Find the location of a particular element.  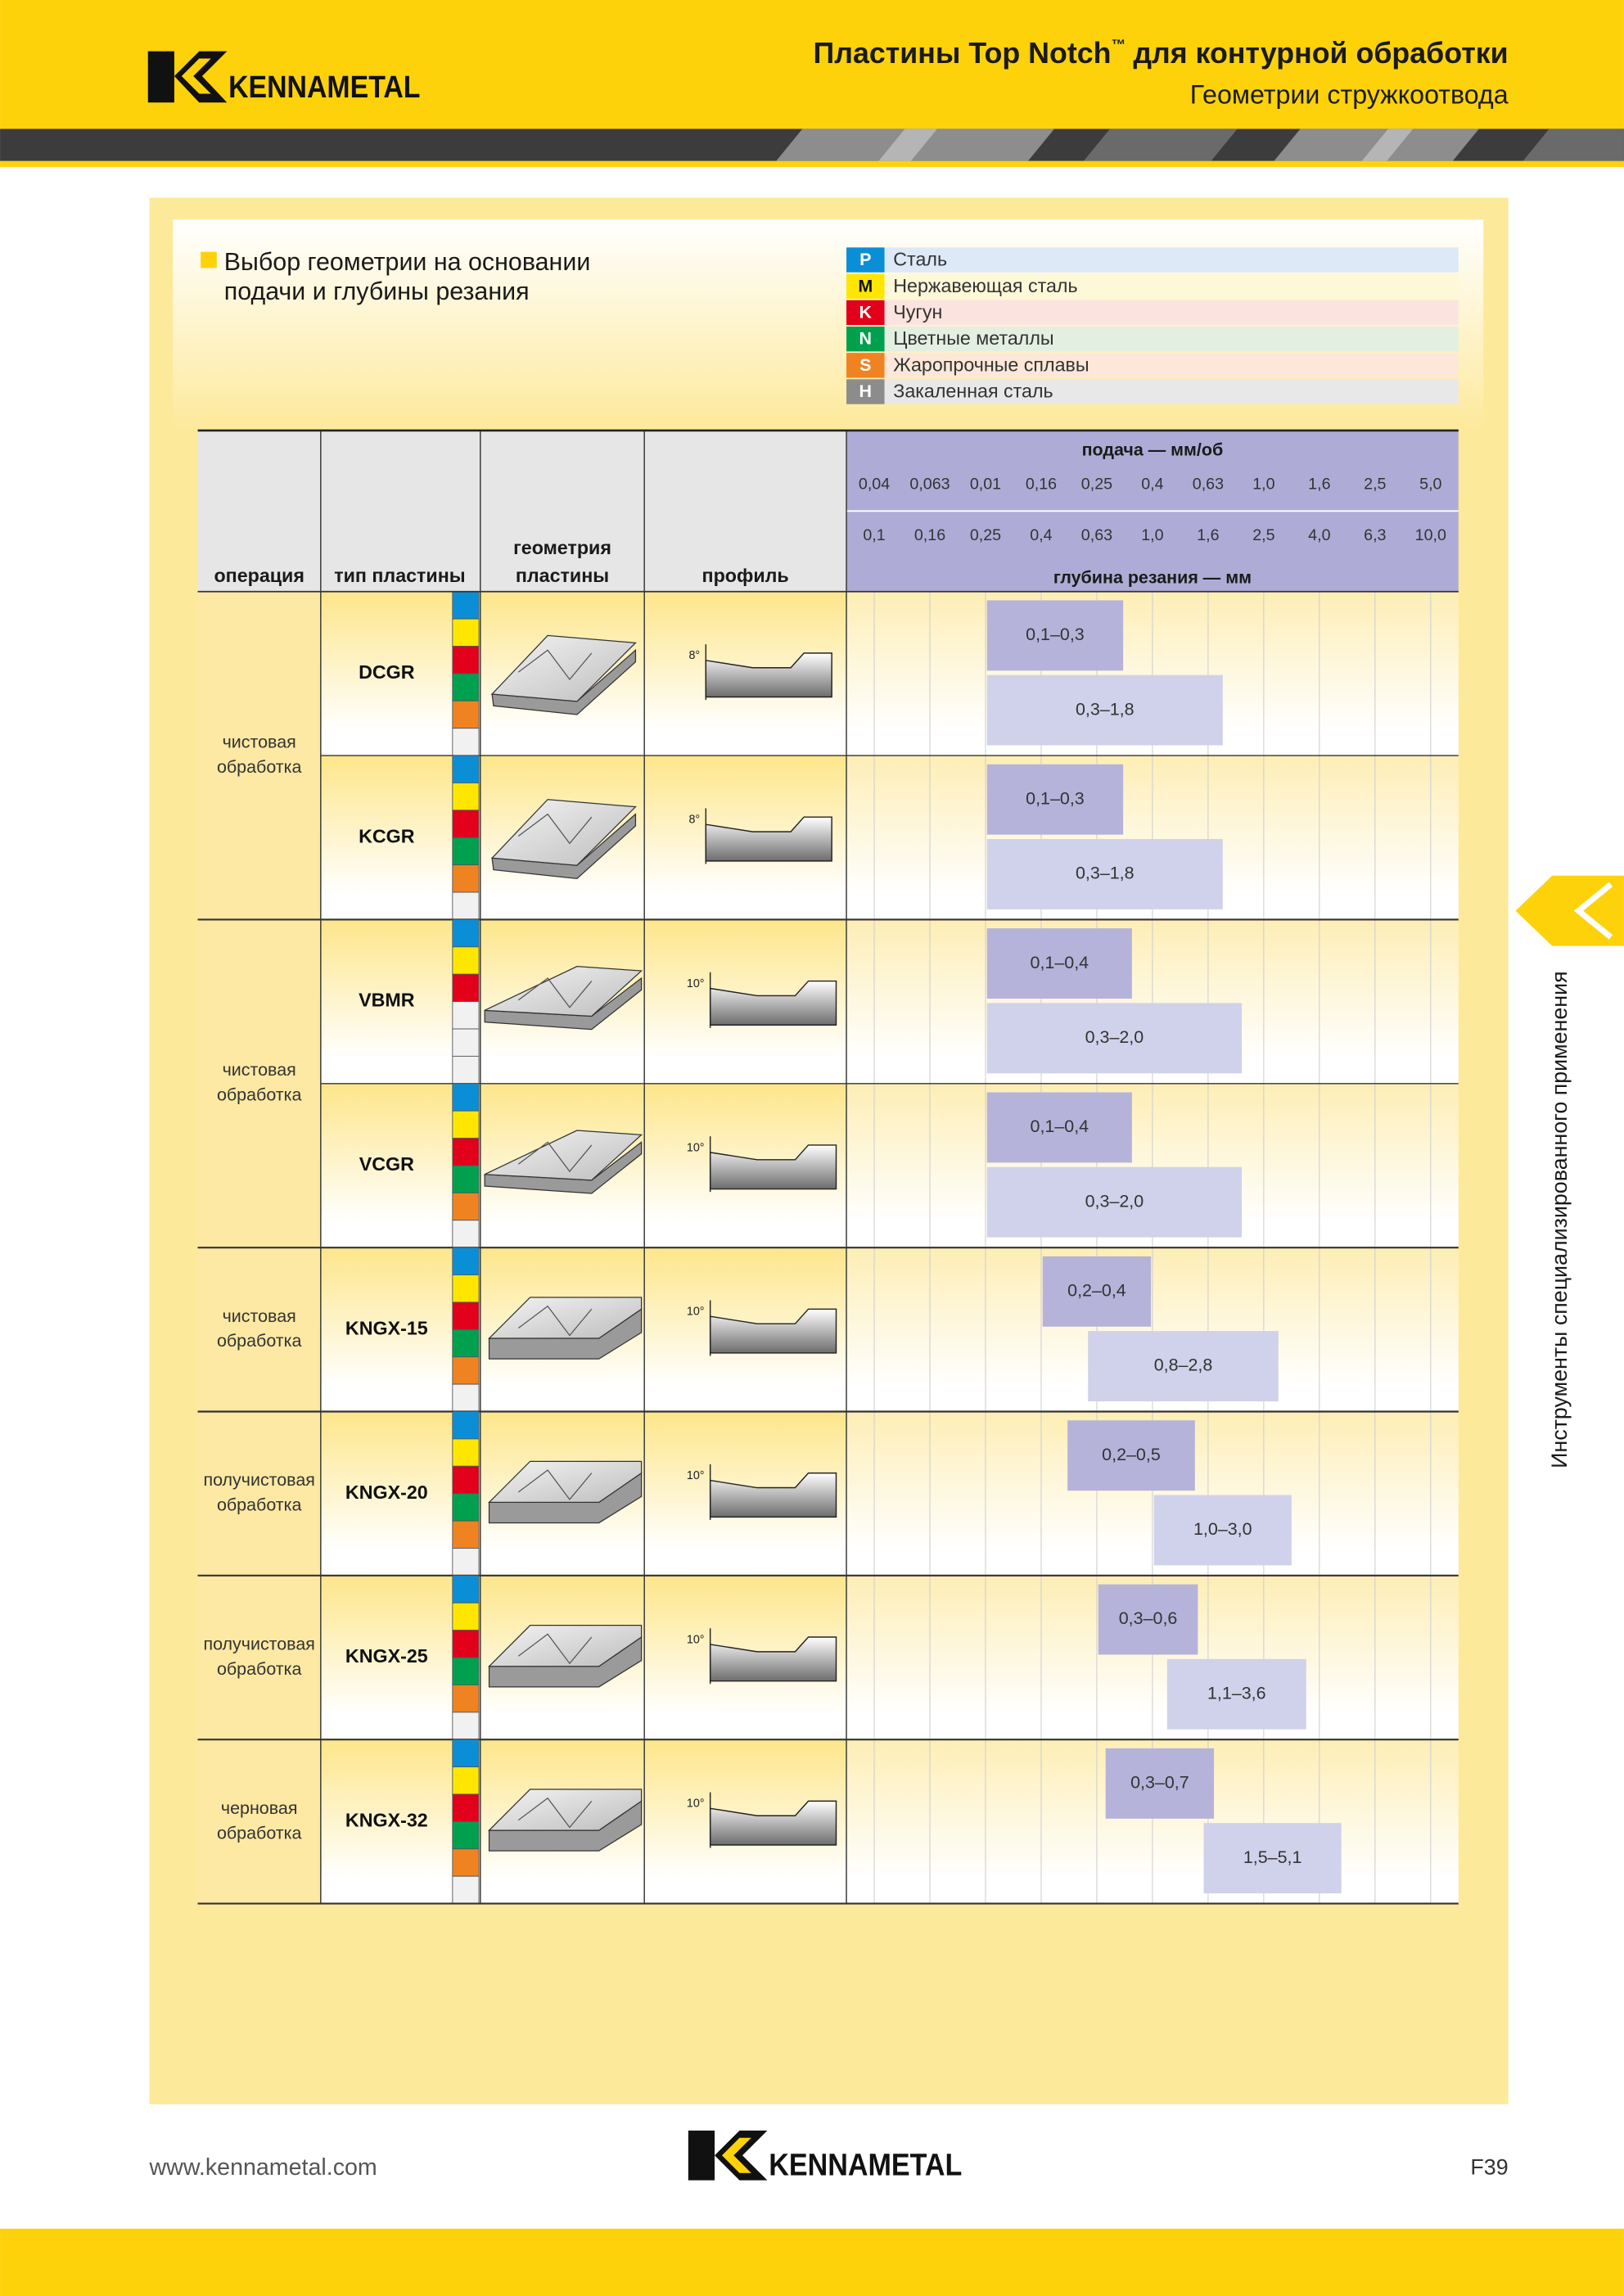

legend-code: S is located at coordinates (865, 365).